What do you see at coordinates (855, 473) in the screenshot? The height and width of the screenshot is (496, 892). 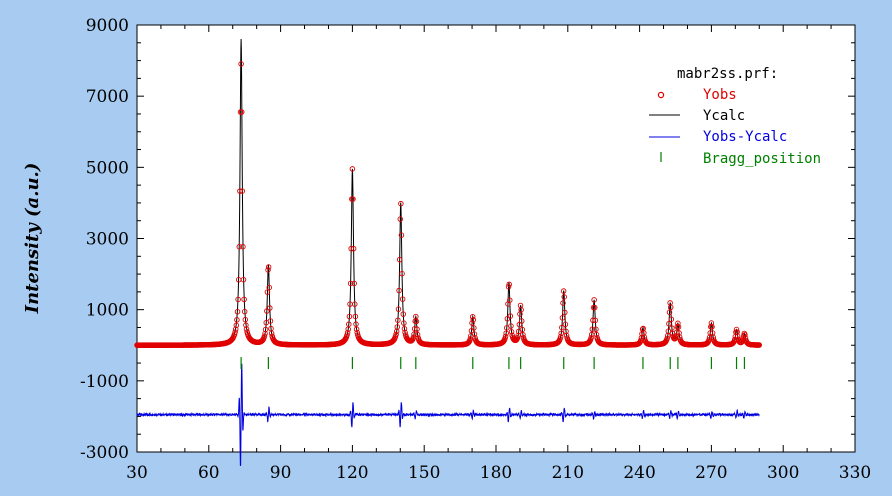 I see `x-tick-label: 330` at bounding box center [855, 473].